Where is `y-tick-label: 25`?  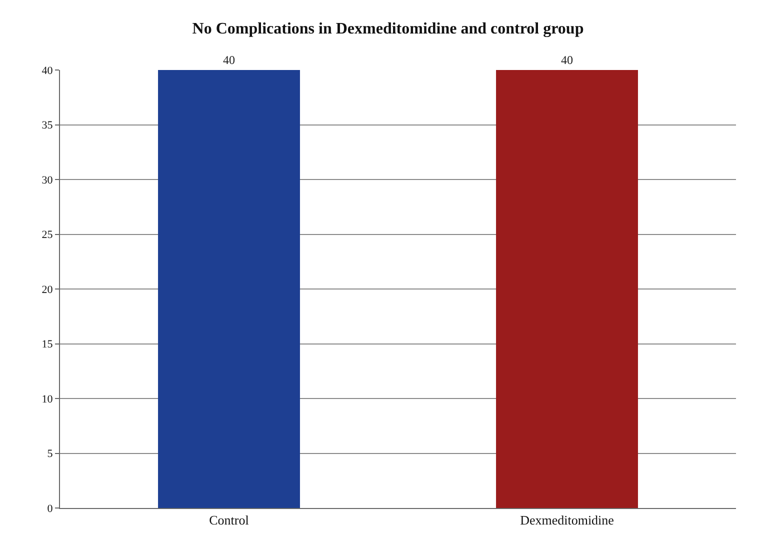
y-tick-label: 25 is located at coordinates (48, 235).